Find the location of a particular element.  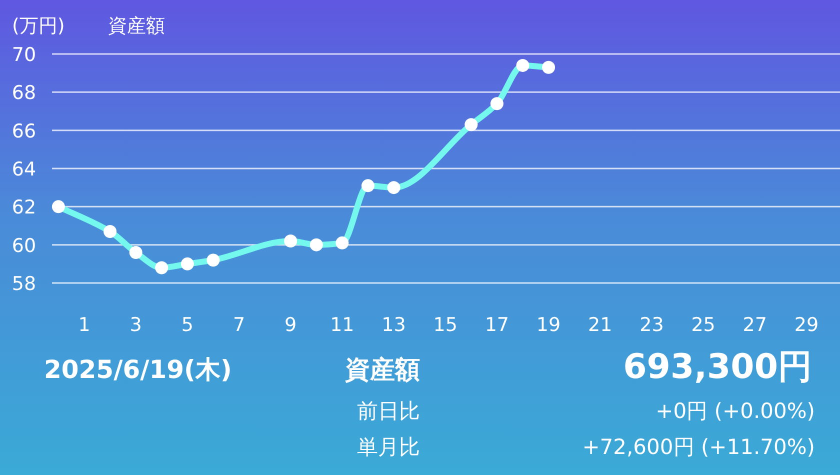

x-tick-label: 15 is located at coordinates (445, 325).